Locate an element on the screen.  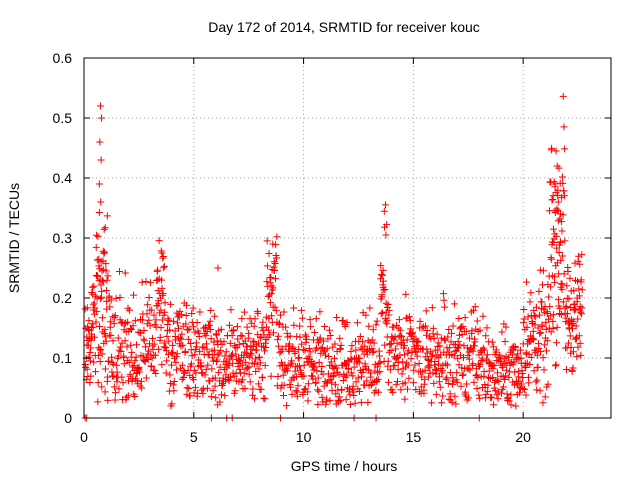
y-tick-label: 0.3 is located at coordinates (63, 238).